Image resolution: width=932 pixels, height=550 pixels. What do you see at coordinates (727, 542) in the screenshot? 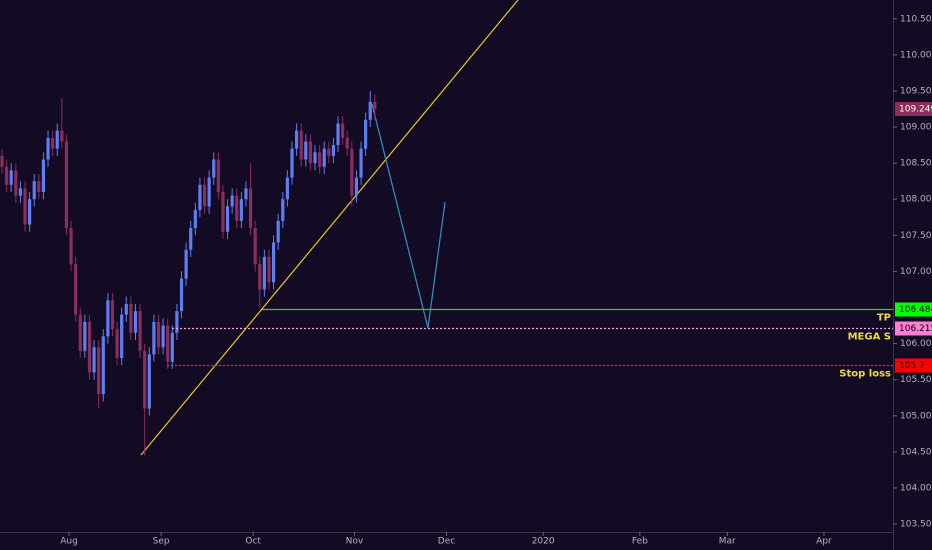
I see `x-tick-label: Mar` at bounding box center [727, 542].